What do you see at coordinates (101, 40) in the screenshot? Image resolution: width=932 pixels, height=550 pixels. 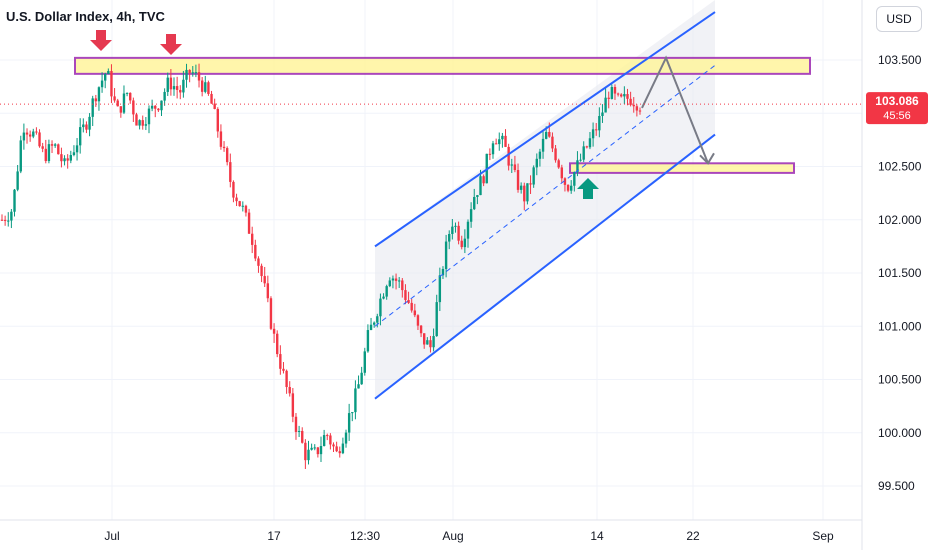 I see `sell-arrow-icon` at bounding box center [101, 40].